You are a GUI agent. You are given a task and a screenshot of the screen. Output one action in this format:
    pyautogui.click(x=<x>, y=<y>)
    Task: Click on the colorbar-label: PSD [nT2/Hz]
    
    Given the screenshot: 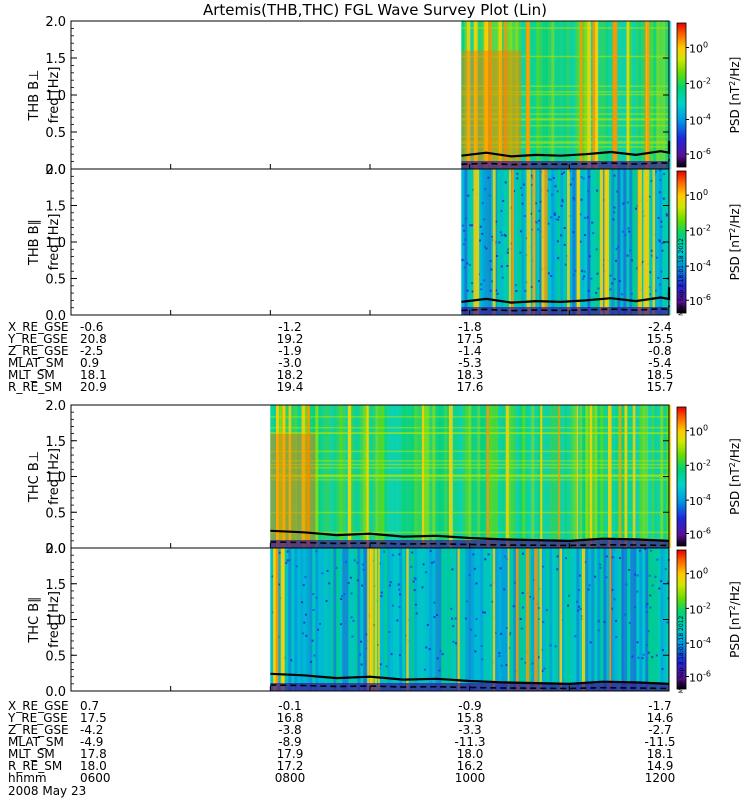 What is the action you would take?
    pyautogui.click(x=735, y=242)
    